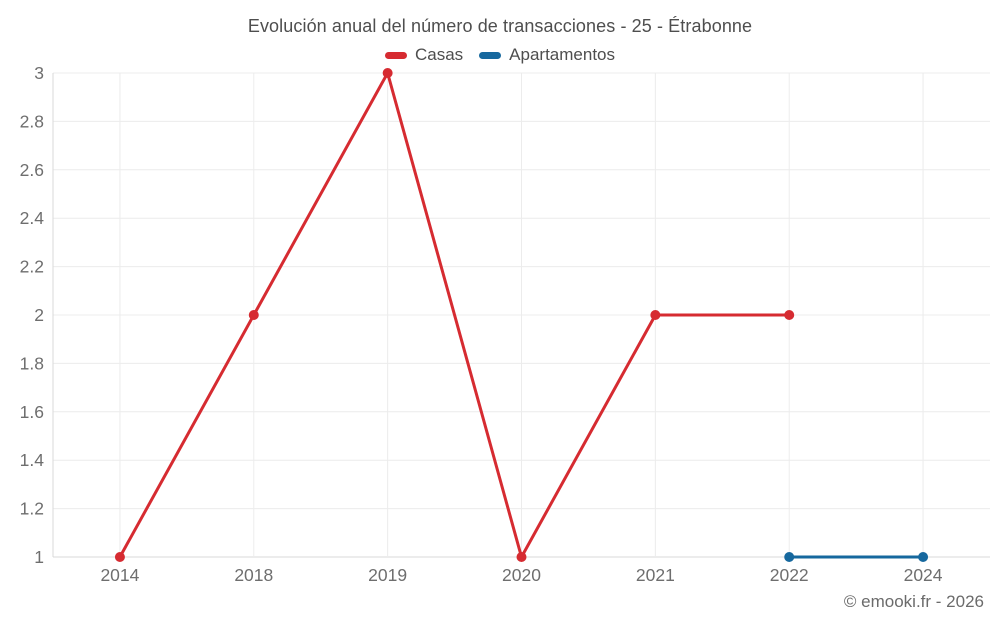 The width and height of the screenshot is (1000, 625). I want to click on y-tick-label: 1.8, so click(32, 363).